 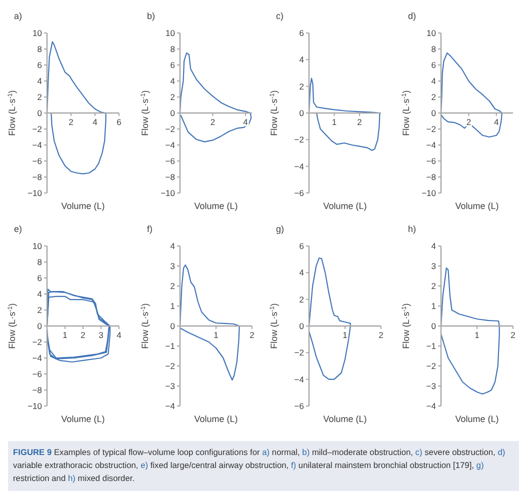 What do you see at coordinates (119, 122) in the screenshot?
I see `x-tick-label: 6` at bounding box center [119, 122].